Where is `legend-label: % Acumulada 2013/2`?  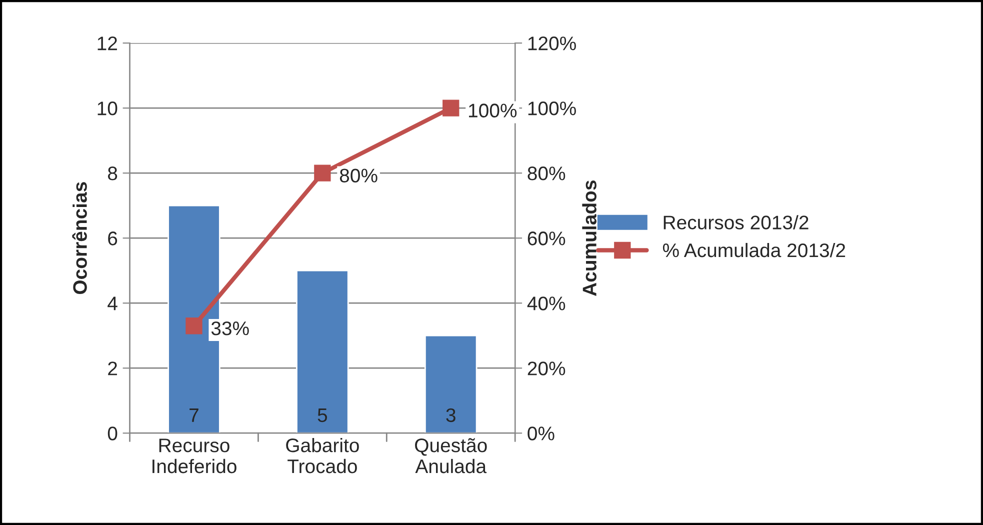 legend-label: % Acumulada 2013/2 is located at coordinates (754, 250).